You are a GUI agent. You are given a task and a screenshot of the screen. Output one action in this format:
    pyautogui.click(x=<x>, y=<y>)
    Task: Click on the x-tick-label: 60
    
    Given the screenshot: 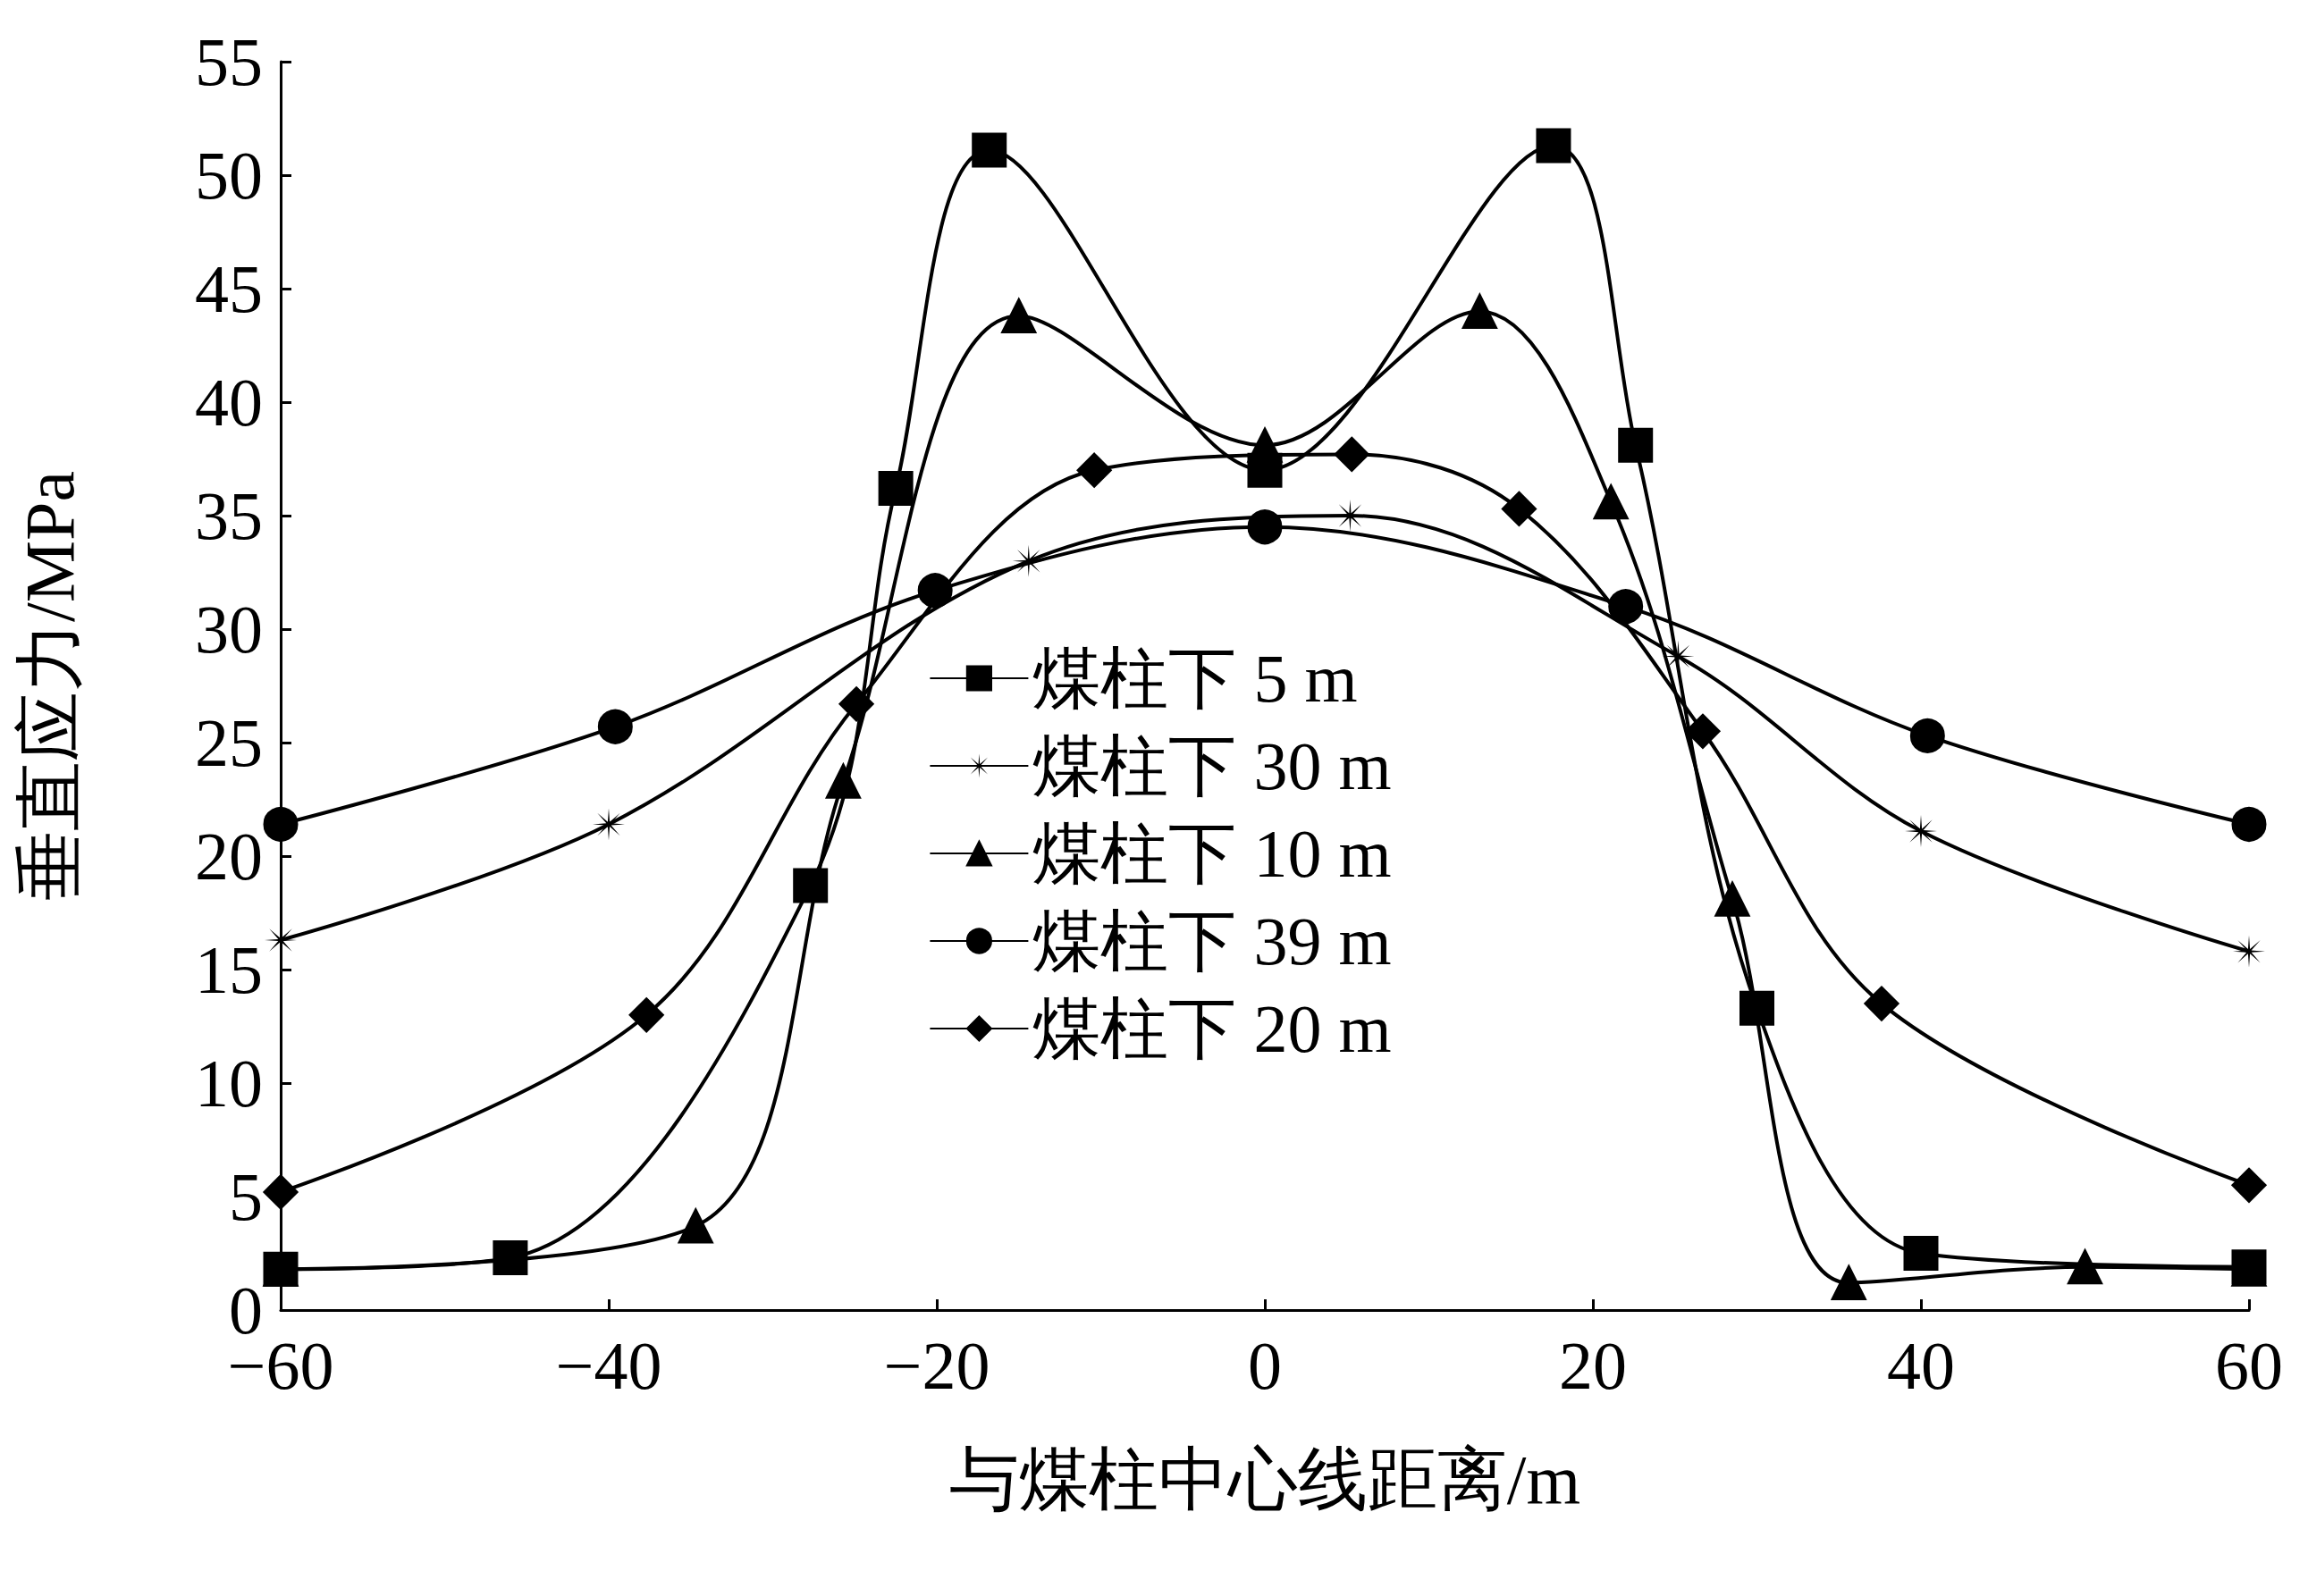 What is the action you would take?
    pyautogui.click(x=2249, y=1365)
    